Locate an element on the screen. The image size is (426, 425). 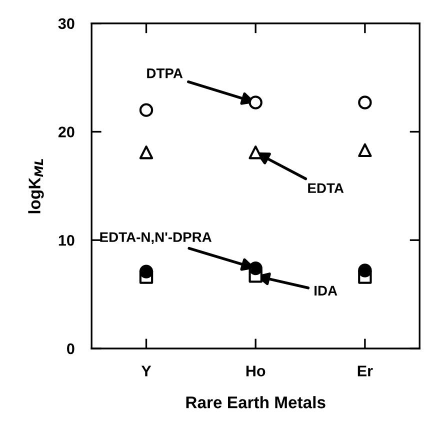
annotation: DTPA is located at coordinates (165, 73).